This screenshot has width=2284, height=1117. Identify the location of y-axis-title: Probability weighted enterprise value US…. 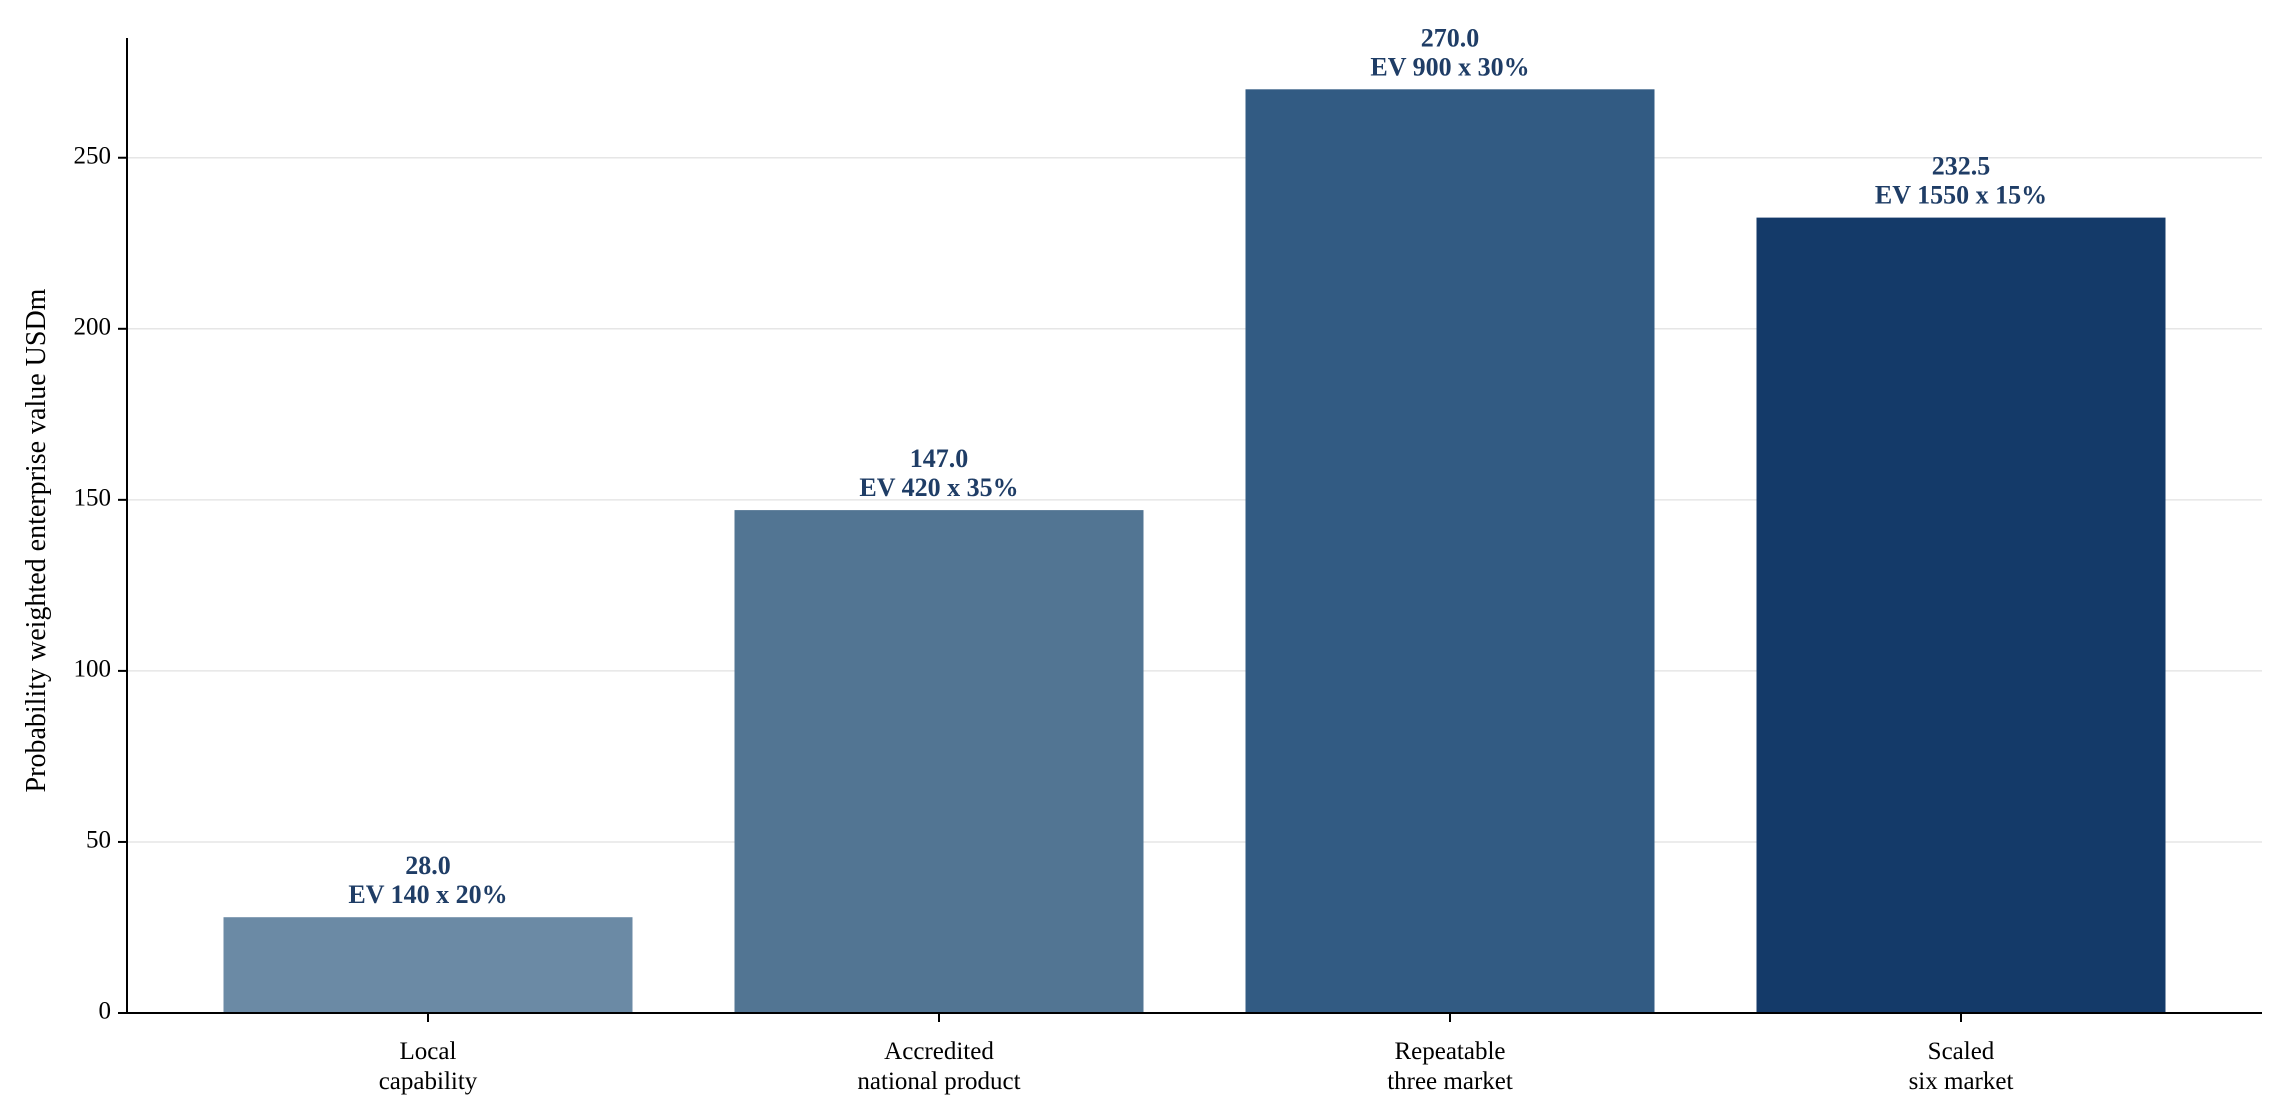
(36, 540).